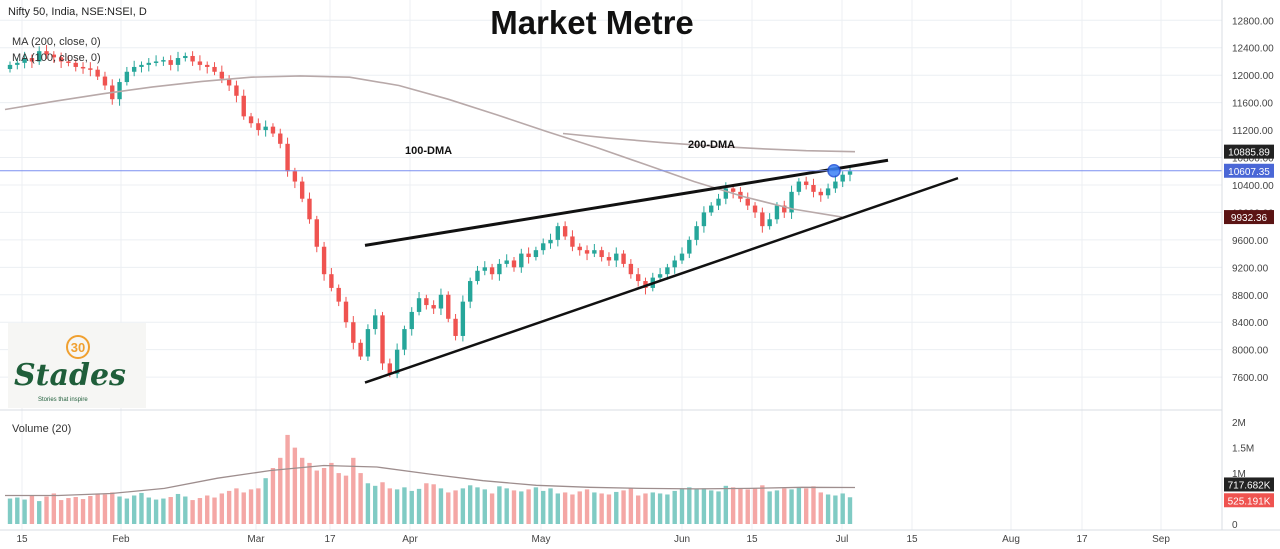 This screenshot has width=1280, height=549. What do you see at coordinates (1253, 49) in the screenshot?
I see `price-tick-label: 12400.00` at bounding box center [1253, 49].